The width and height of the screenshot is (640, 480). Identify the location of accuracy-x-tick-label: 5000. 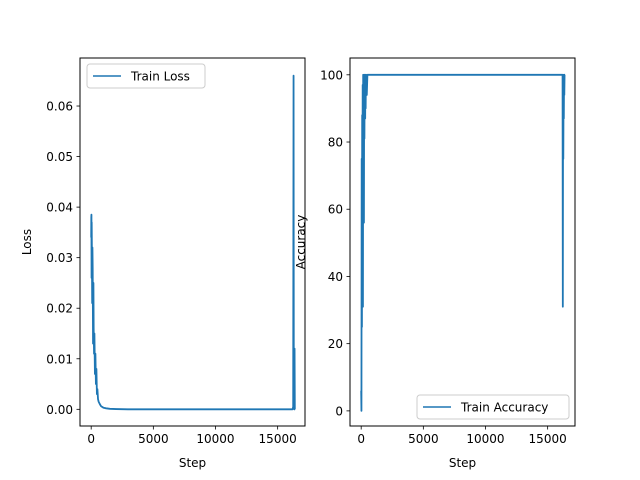
(423, 439).